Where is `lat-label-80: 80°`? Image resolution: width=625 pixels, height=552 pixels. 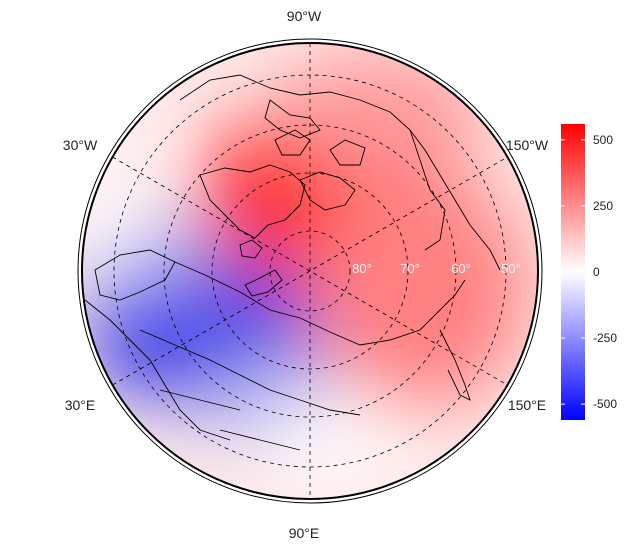 lat-label-80: 80° is located at coordinates (362, 268).